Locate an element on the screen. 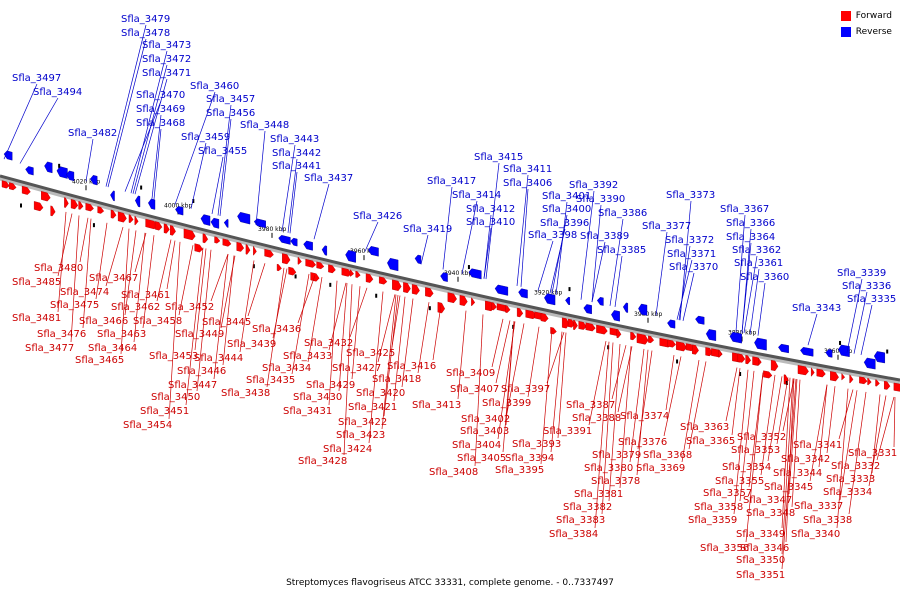 The image size is (900, 600). legend-reverse-swatch is located at coordinates (845, 32).